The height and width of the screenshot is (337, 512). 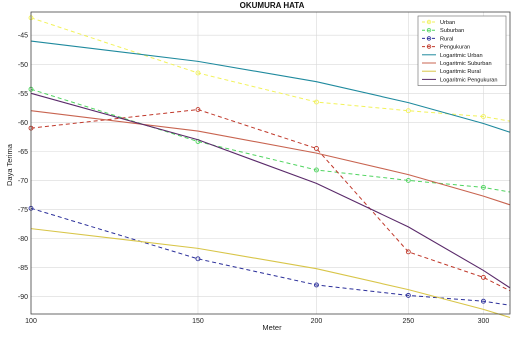 What do you see at coordinates (408, 321) in the screenshot?
I see `x-tick-label: 250` at bounding box center [408, 321].